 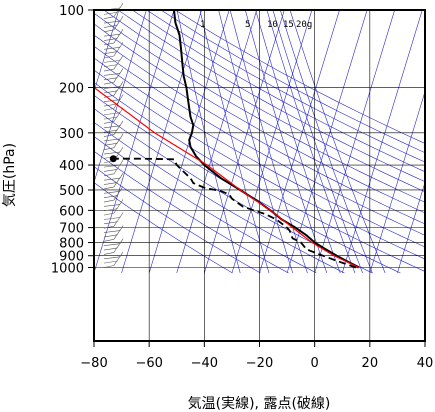 What do you see at coordinates (71, 89) in the screenshot?
I see `y-tick-label: 200` at bounding box center [71, 89].